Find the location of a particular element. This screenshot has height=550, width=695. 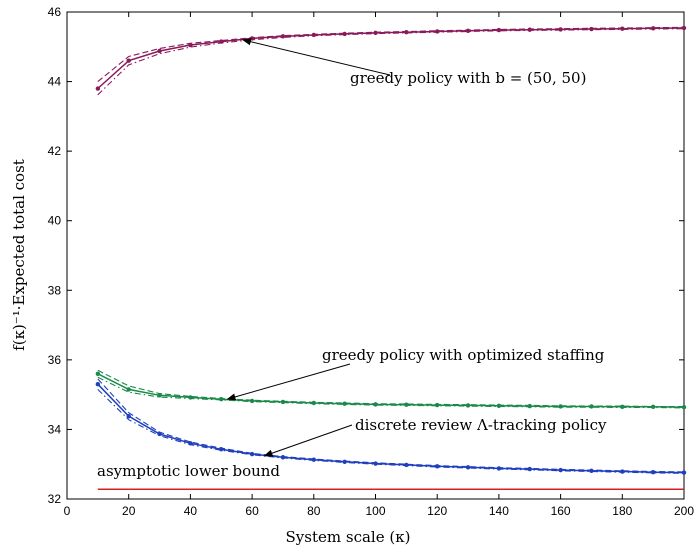

x-tick-label: 180 is located at coordinates (622, 511).